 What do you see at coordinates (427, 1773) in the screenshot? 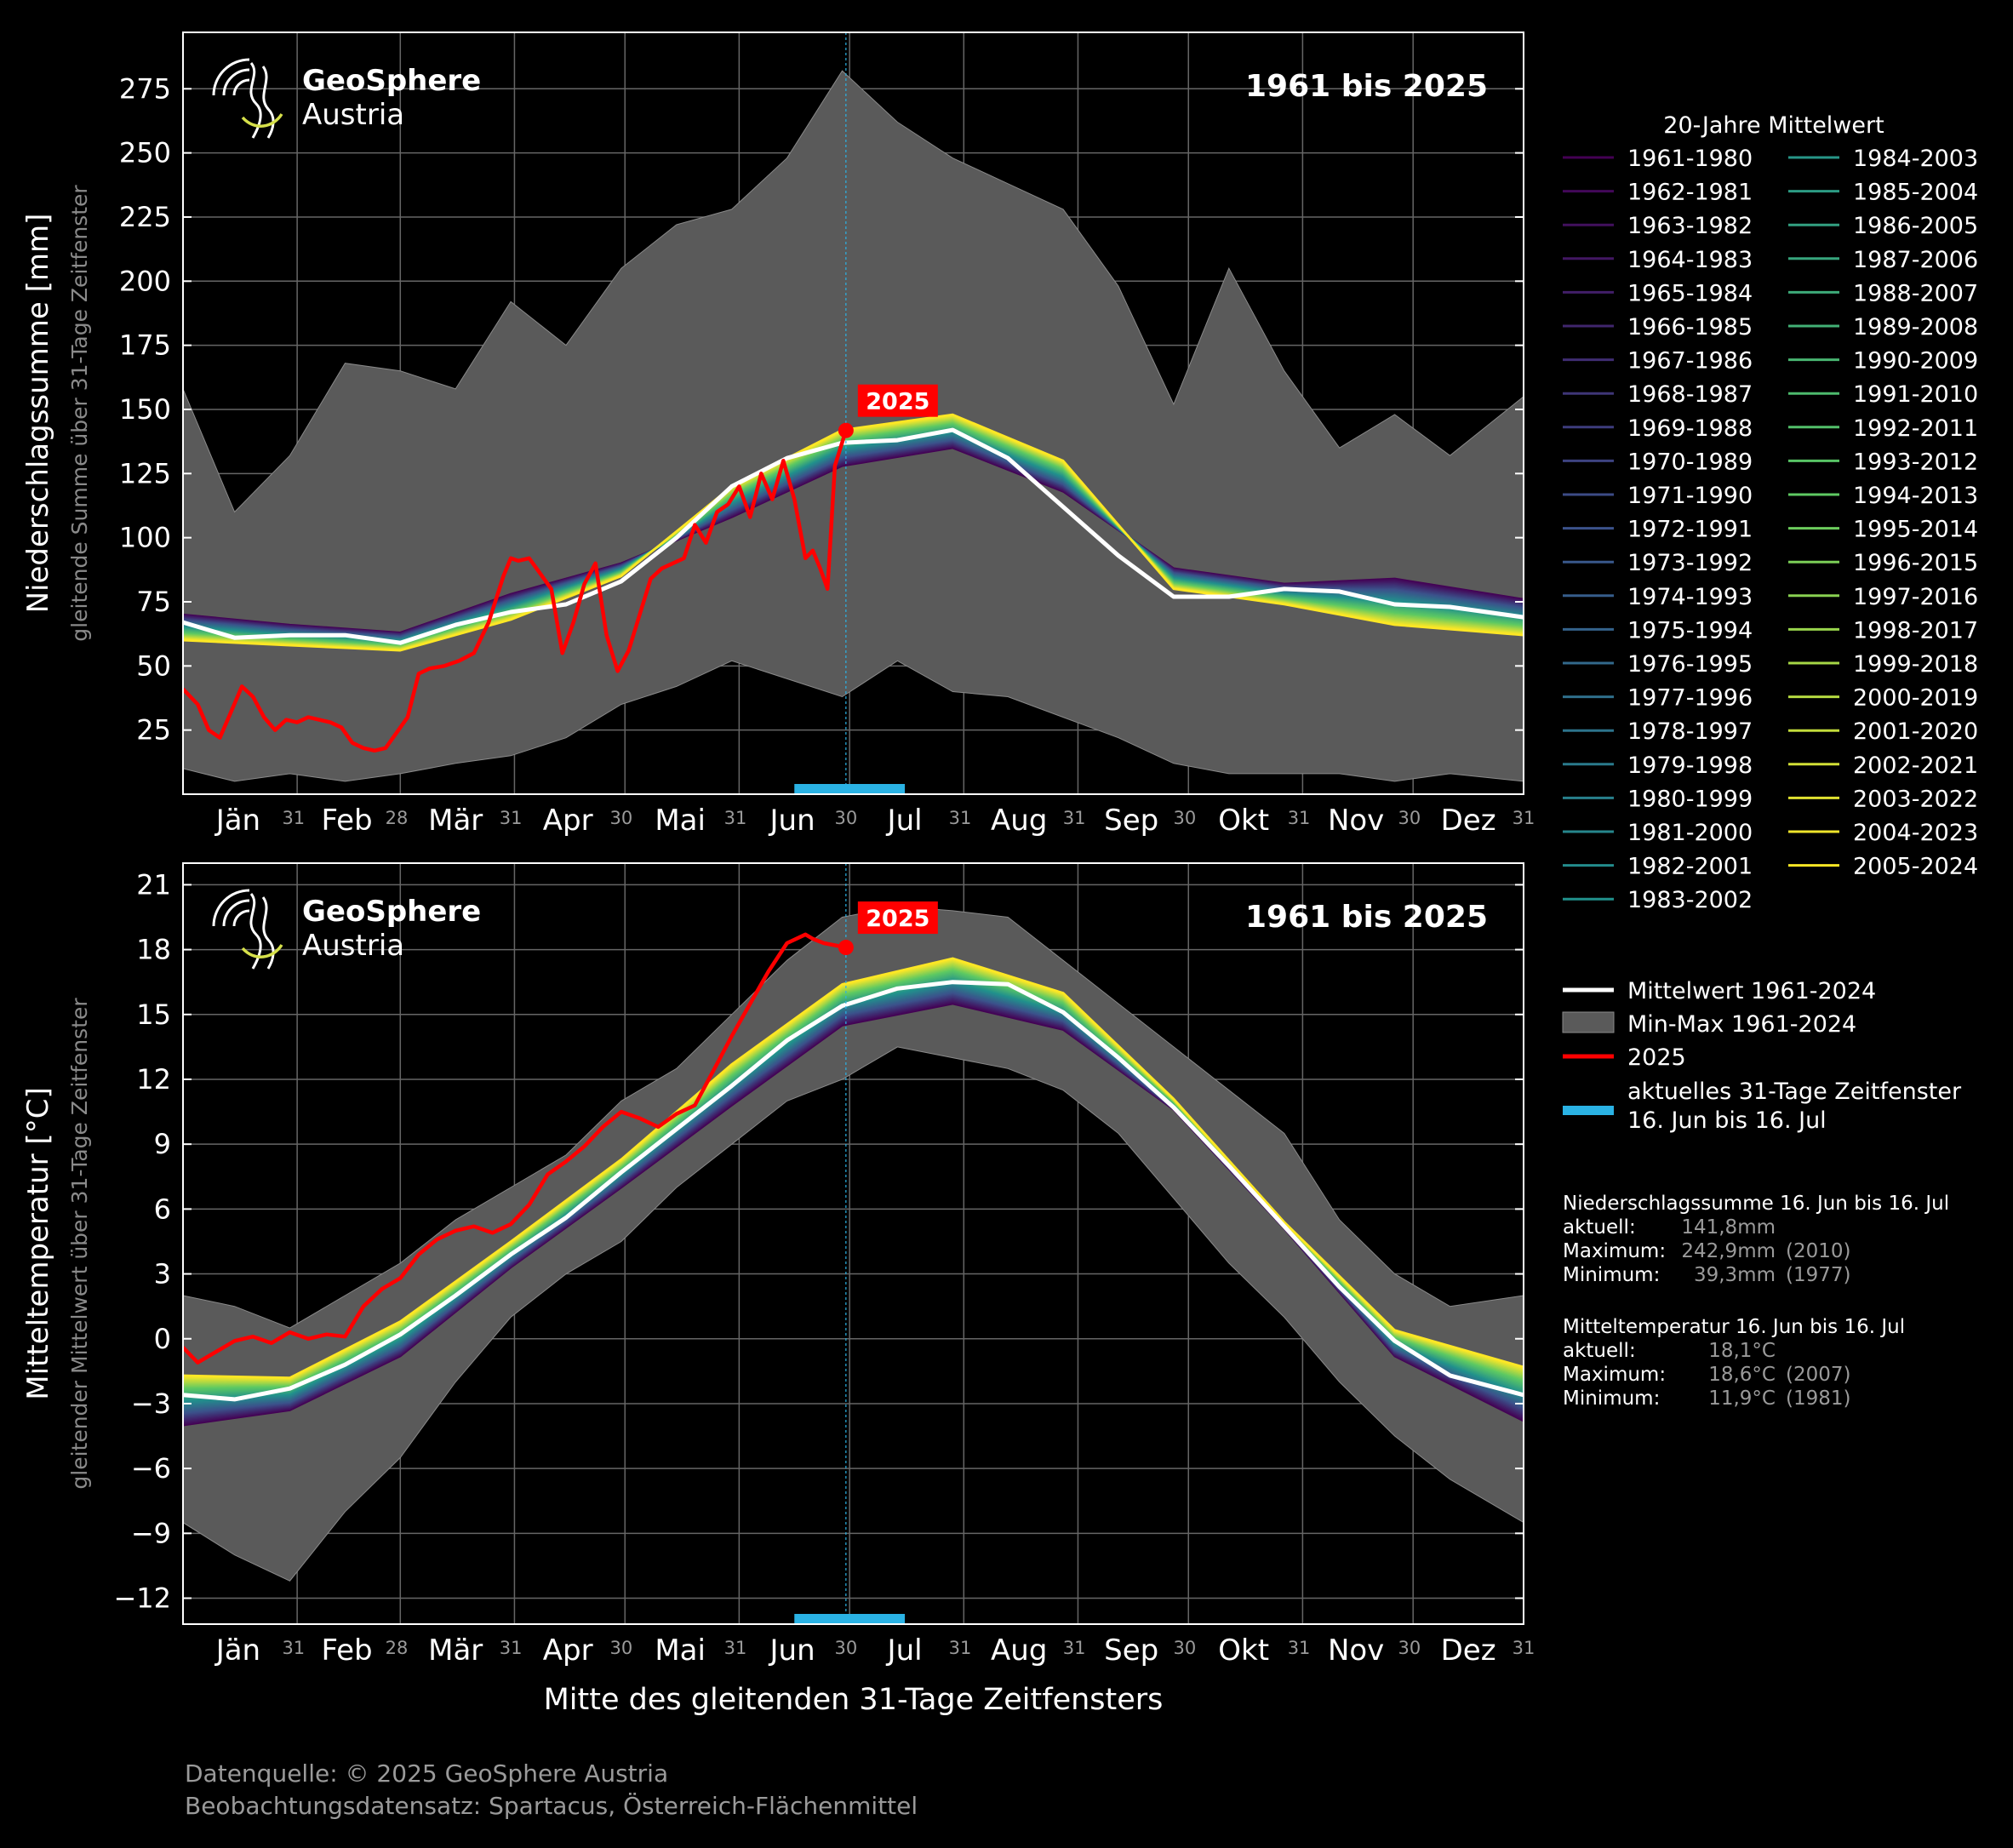
I see `data-source: Datenquelle: © 2025 GeoSphere Austria` at bounding box center [427, 1773].